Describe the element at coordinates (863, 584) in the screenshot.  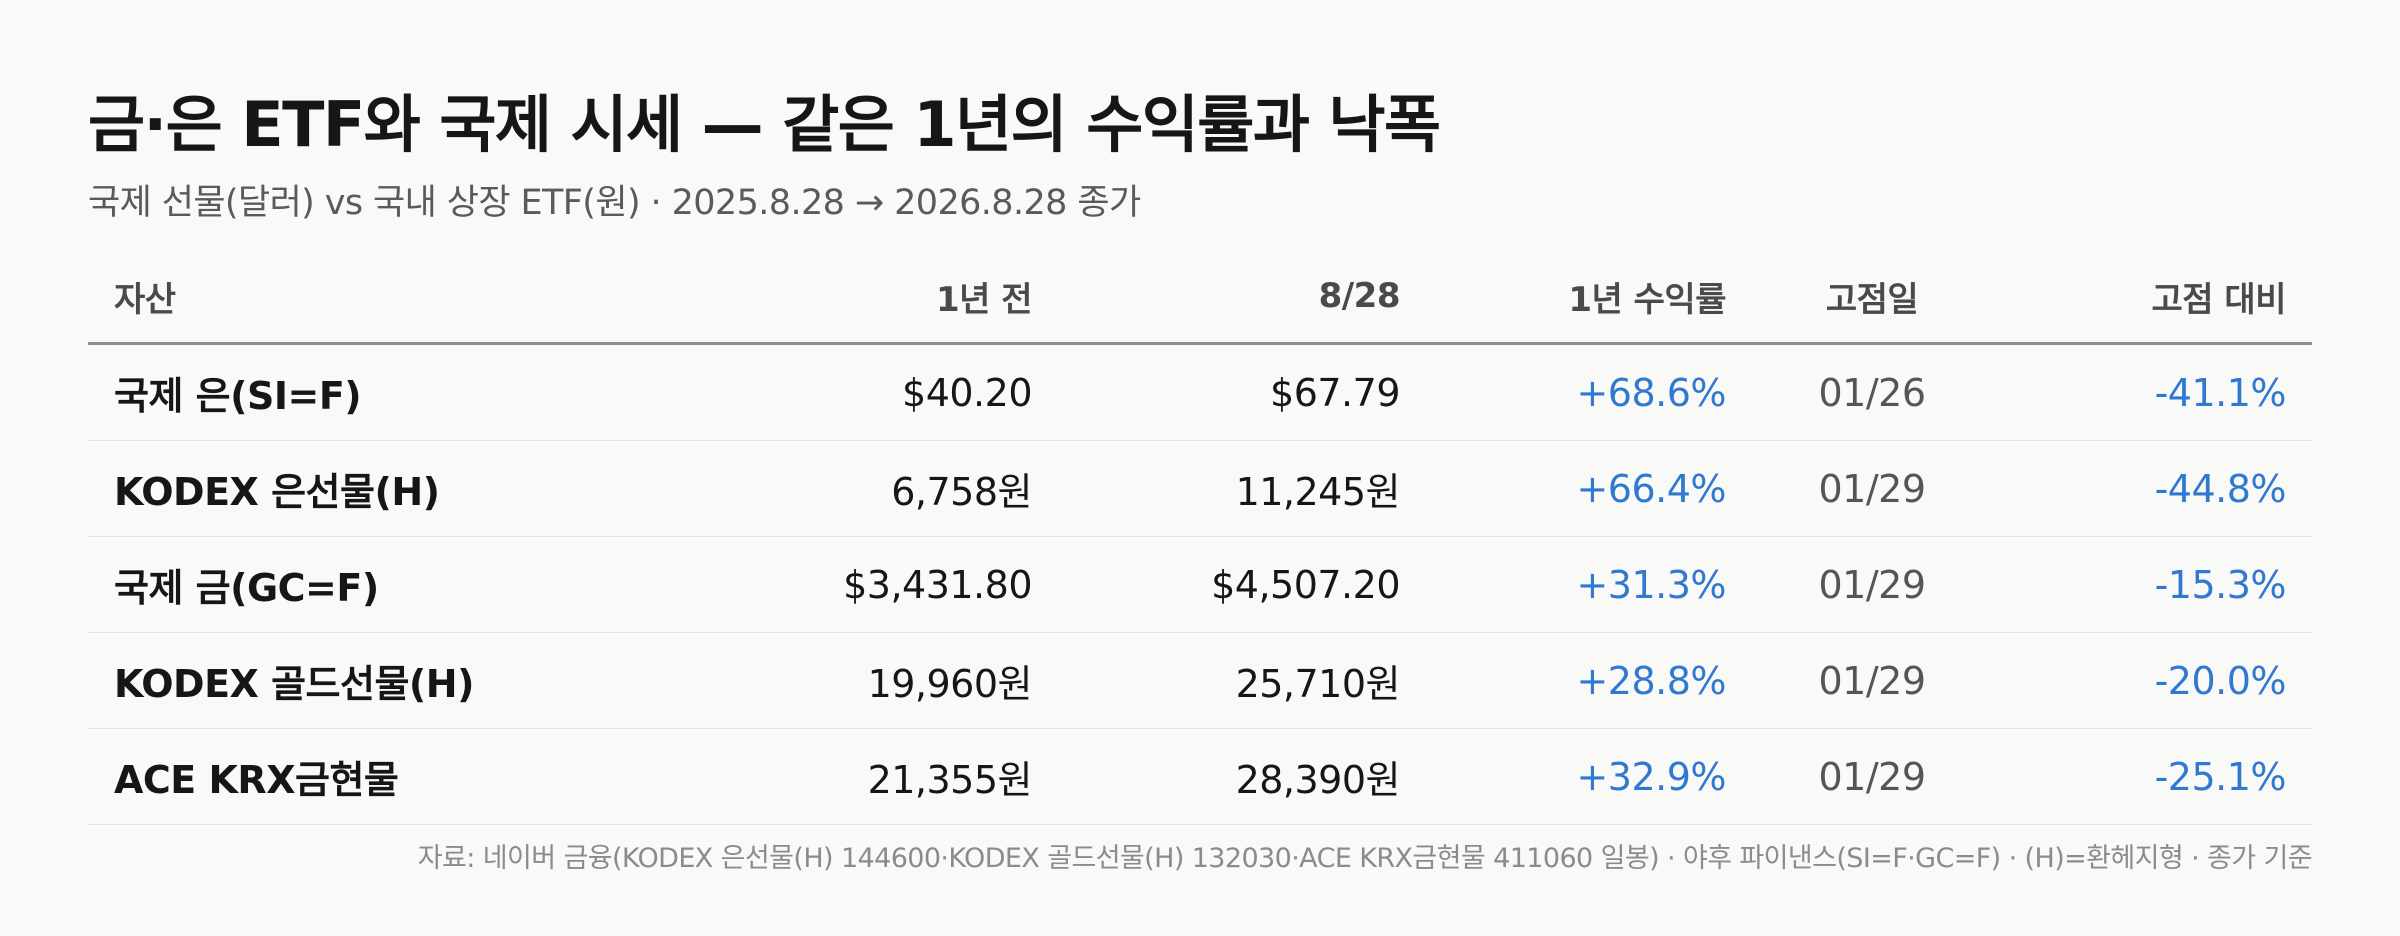
I see `cell-year-ago: $3,431.80` at that location.